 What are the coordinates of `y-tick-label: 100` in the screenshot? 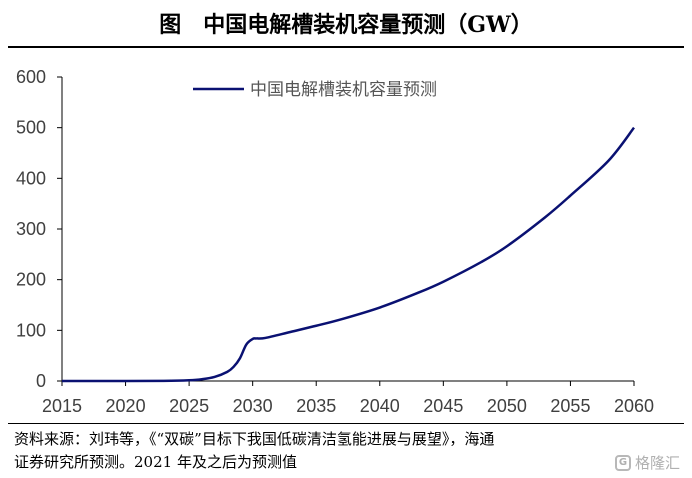 It's located at (31, 330).